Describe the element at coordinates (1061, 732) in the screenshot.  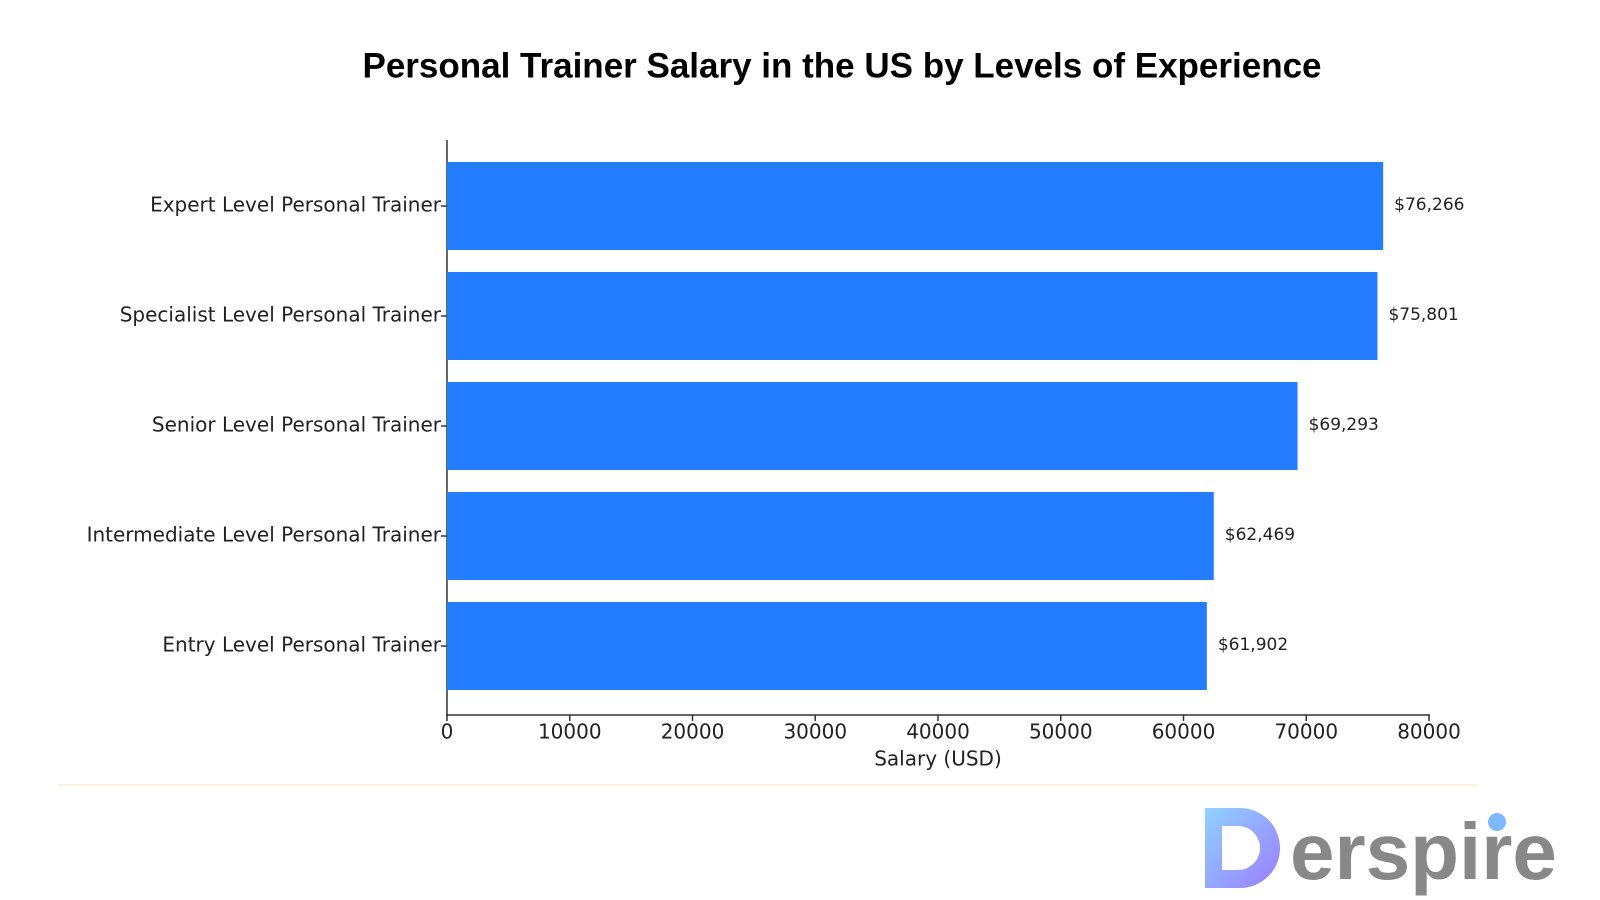
I see `x-tick-label: 50000` at that location.